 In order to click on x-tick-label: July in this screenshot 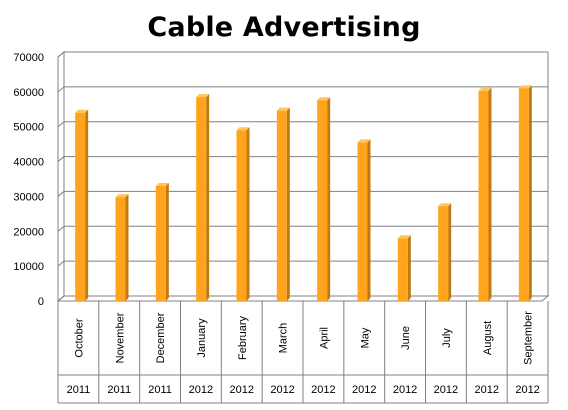, I will do `click(447, 338)`.